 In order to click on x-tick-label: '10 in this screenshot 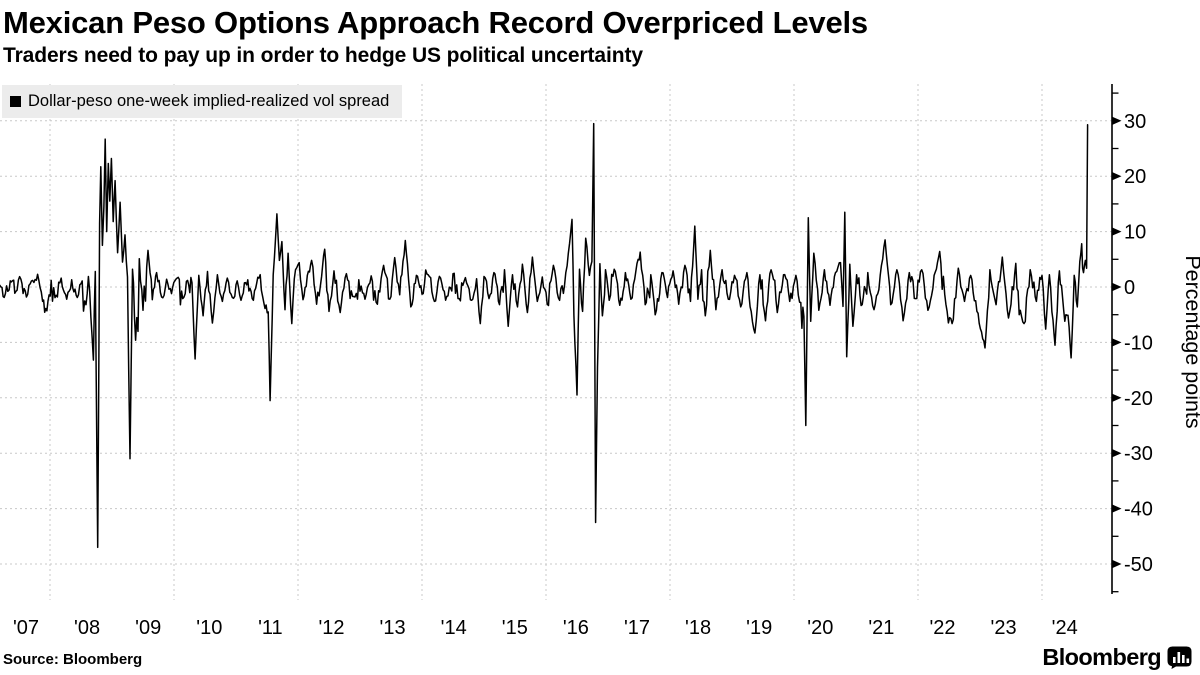, I will do `click(209, 628)`.